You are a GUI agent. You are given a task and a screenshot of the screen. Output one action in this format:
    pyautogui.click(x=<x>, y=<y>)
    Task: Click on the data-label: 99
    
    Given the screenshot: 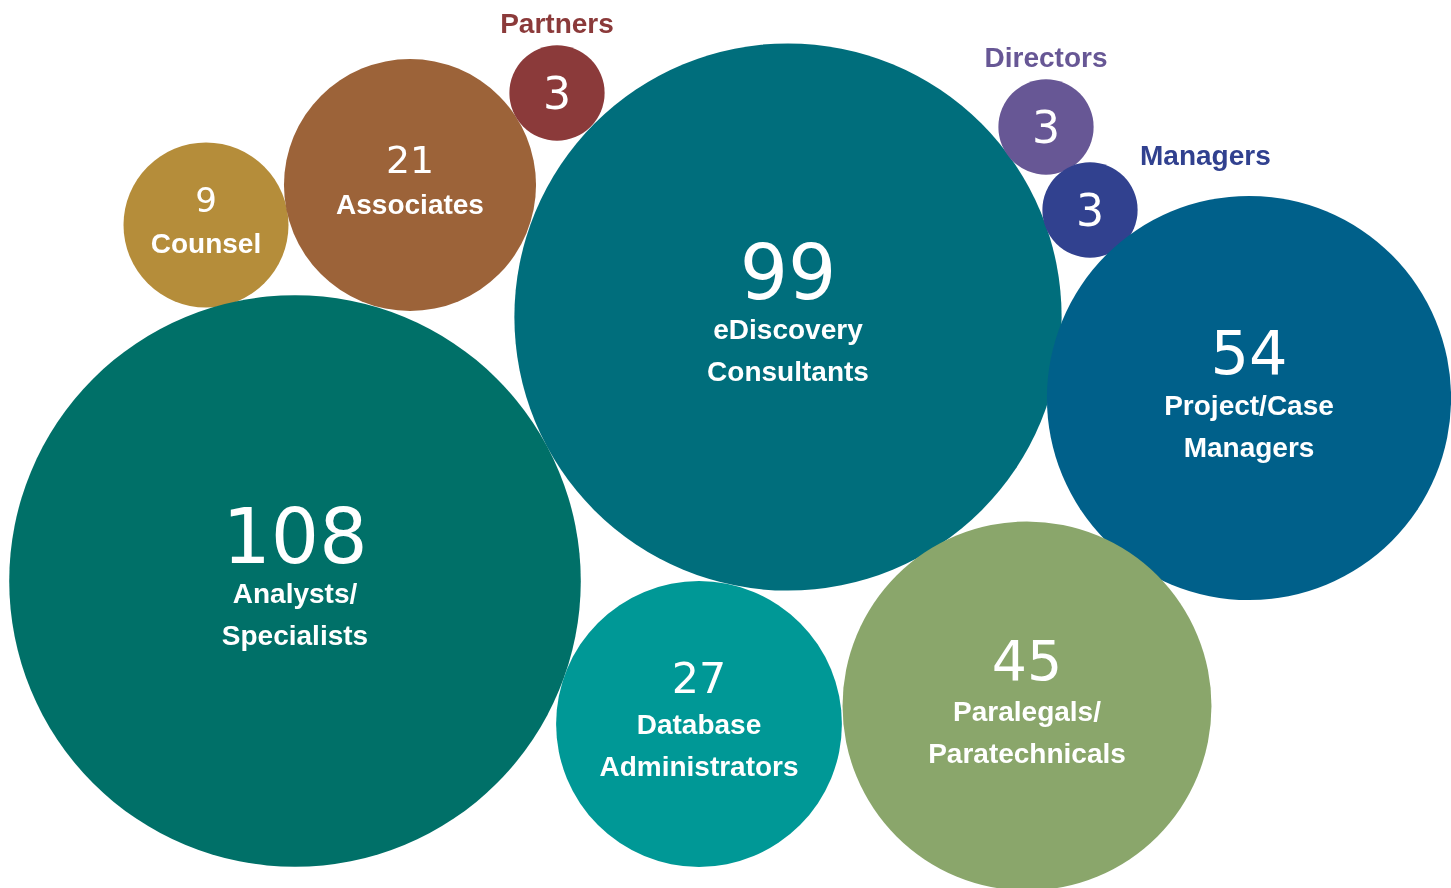 What is the action you would take?
    pyautogui.click(x=788, y=272)
    